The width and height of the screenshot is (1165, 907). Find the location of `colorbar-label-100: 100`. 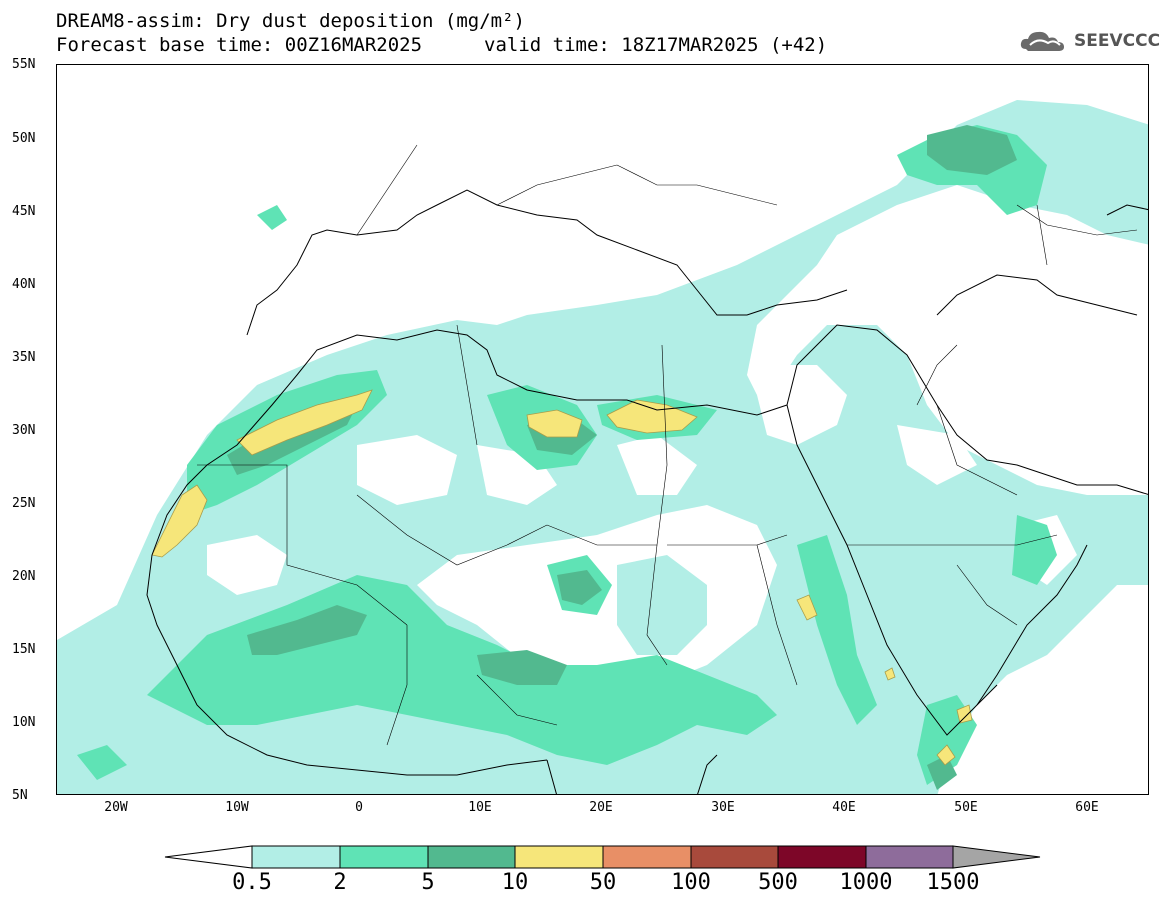

colorbar-label-100: 100 is located at coordinates (691, 882).